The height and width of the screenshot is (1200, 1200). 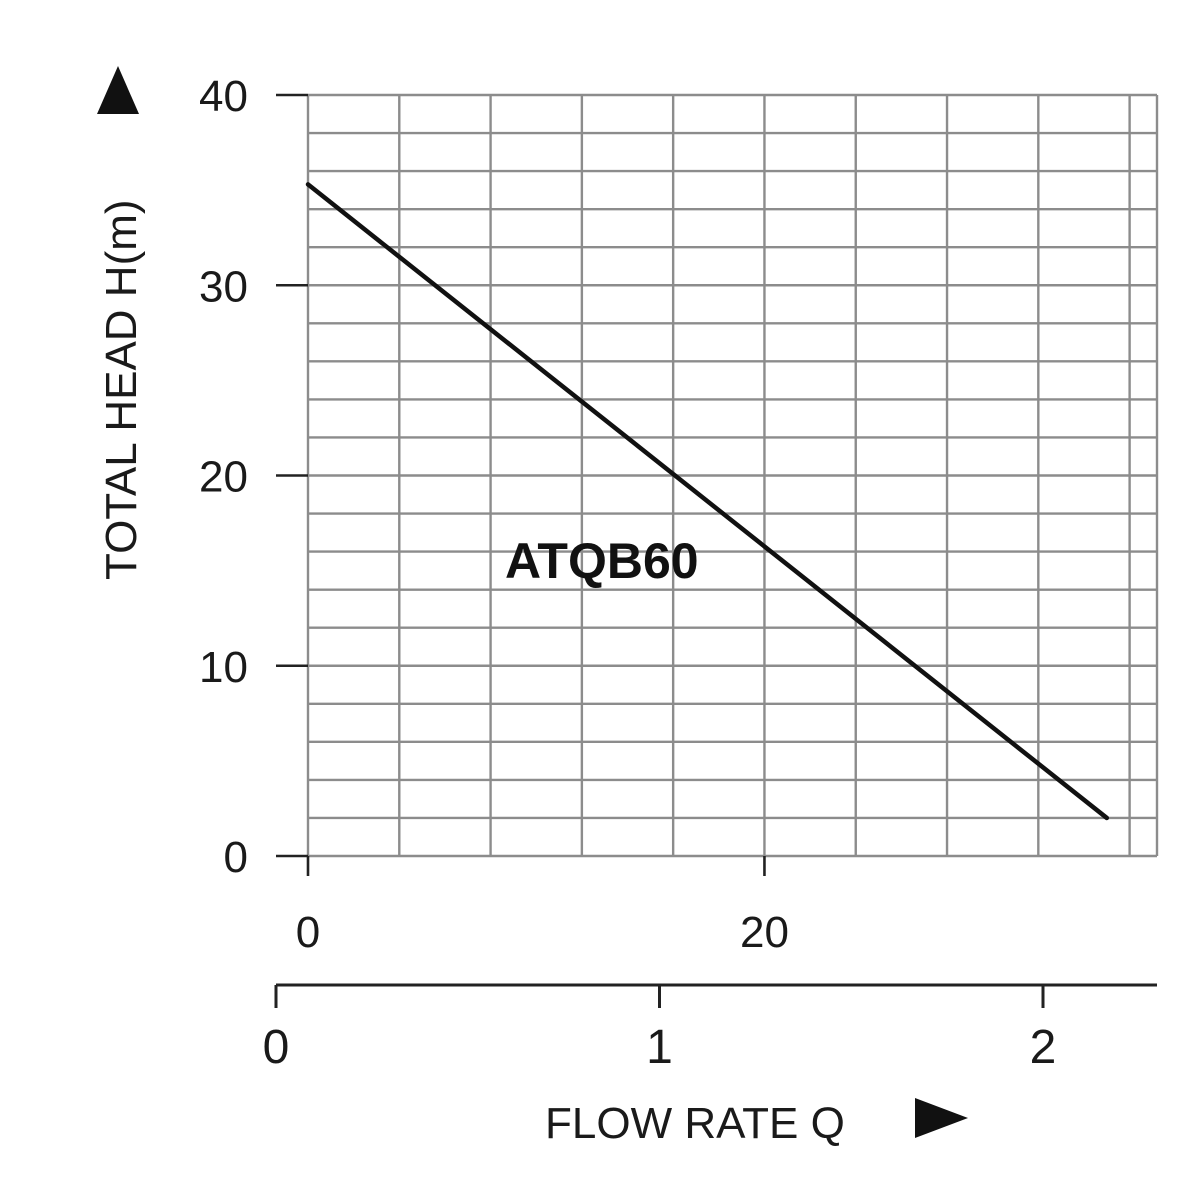 I want to click on lower-x-tick-label: 0, so click(x=276, y=1047).